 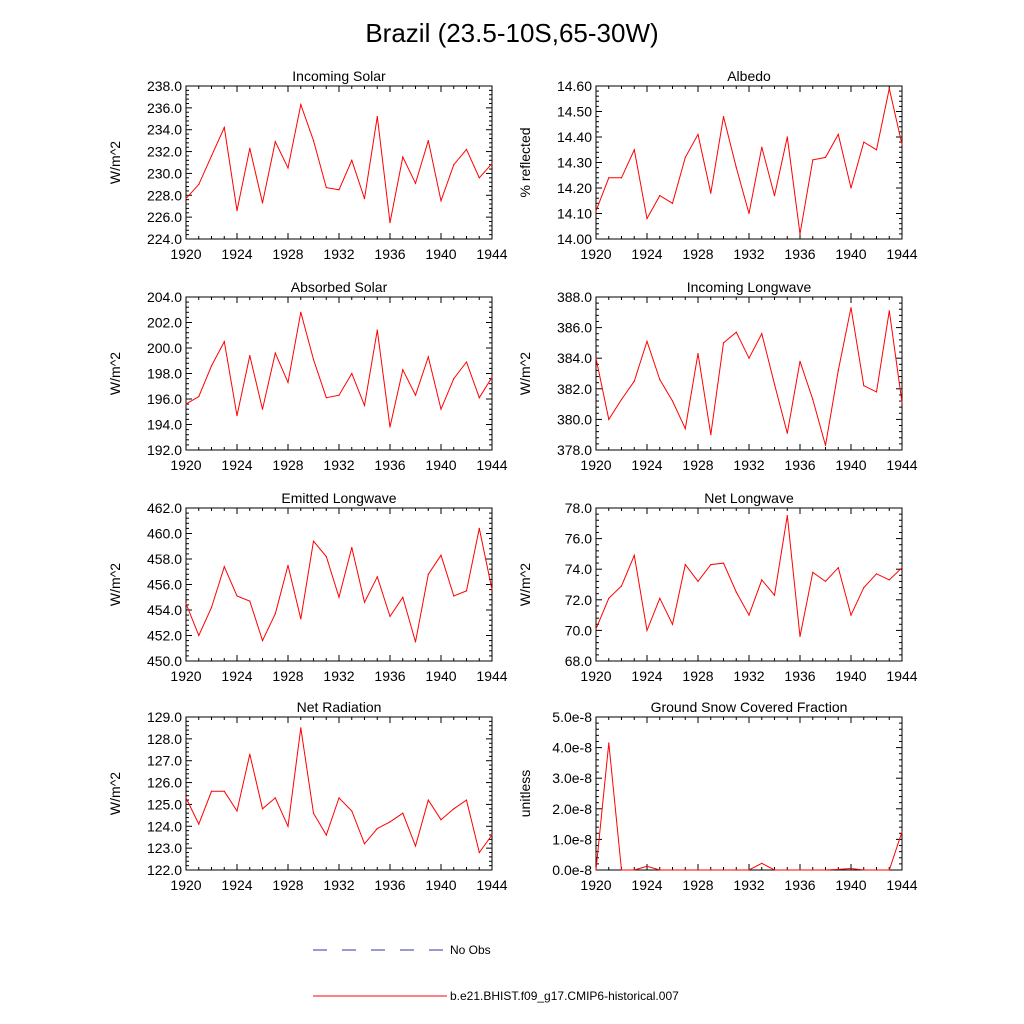 I want to click on y-tick-label: 78.0, so click(x=578, y=508).